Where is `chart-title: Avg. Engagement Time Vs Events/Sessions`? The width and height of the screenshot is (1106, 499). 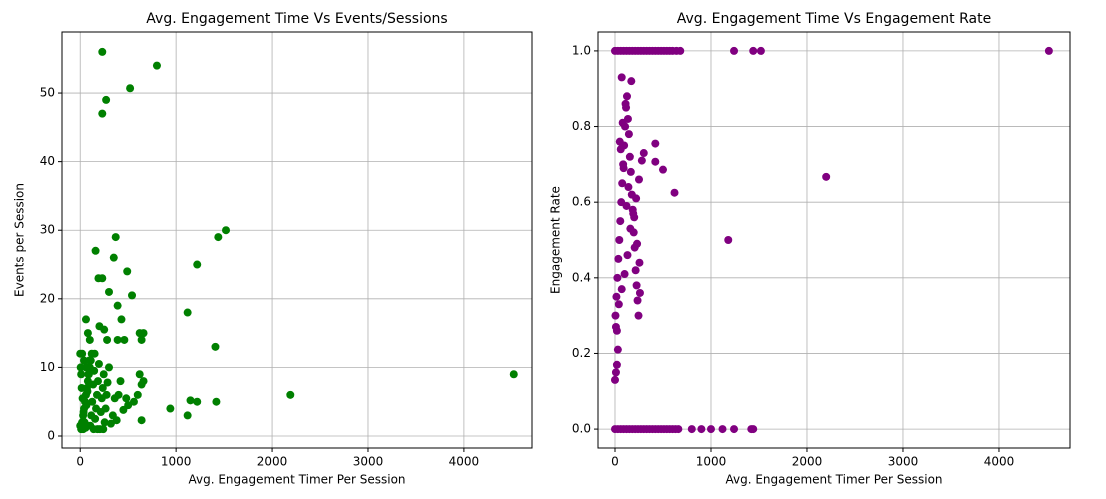 chart-title: Avg. Engagement Time Vs Events/Sessions is located at coordinates (296, 19).